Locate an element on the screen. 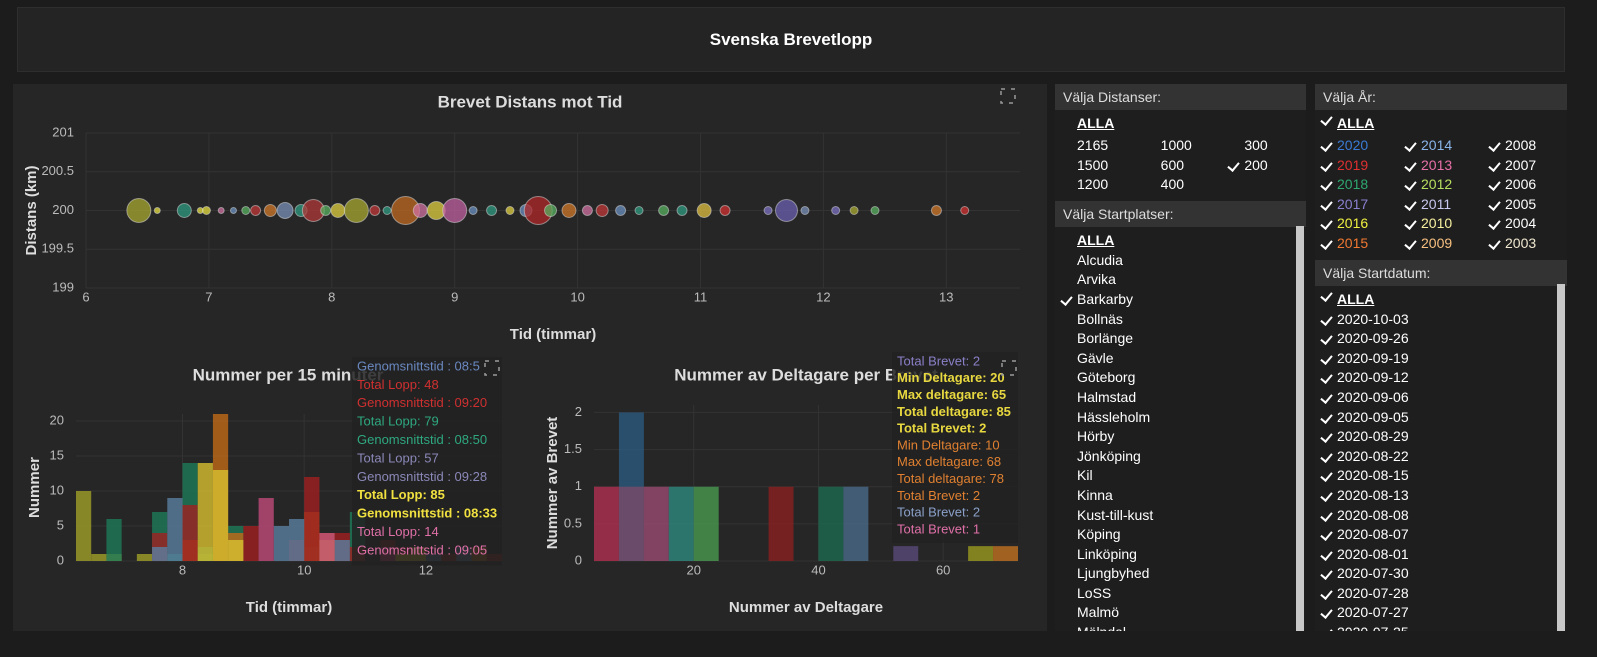 This screenshot has width=1597, height=657. filter-option: Halmstad is located at coordinates (1107, 396).